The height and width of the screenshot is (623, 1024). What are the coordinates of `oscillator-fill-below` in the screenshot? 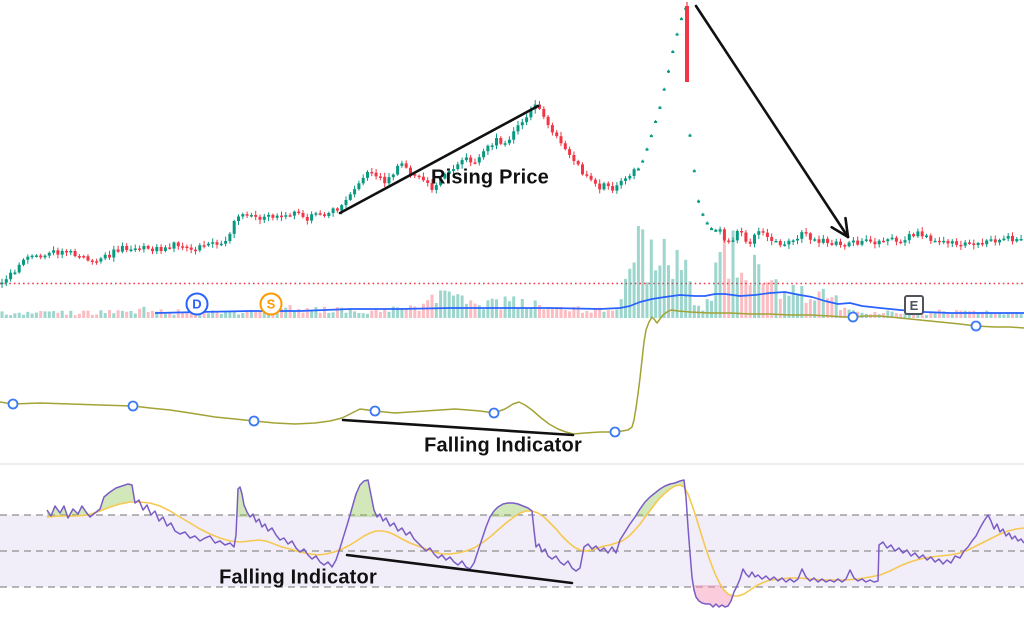 It's located at (713, 596).